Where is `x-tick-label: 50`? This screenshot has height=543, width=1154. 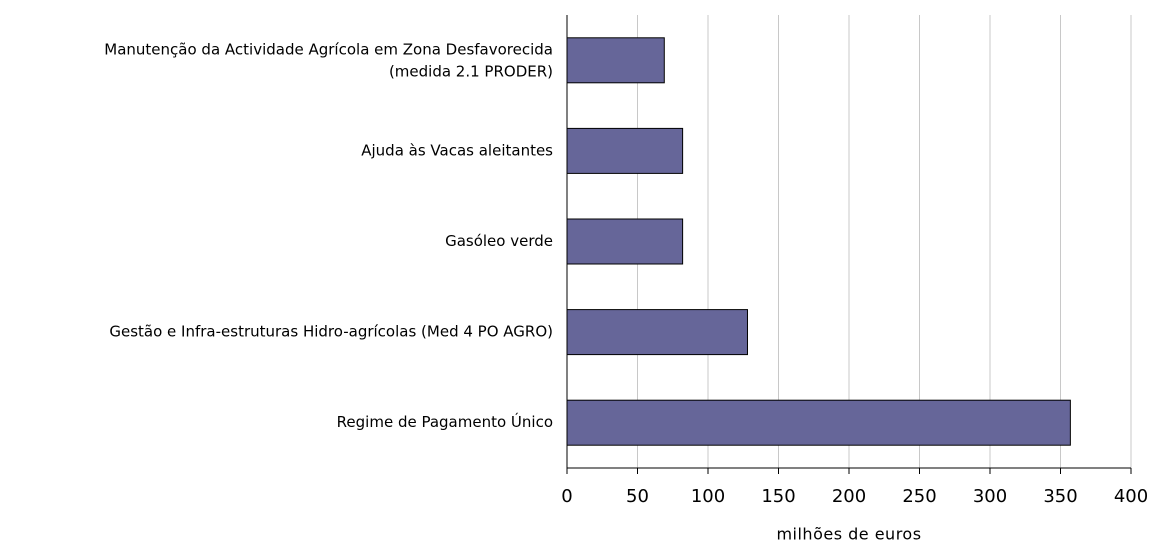
x-tick-label: 50 is located at coordinates (637, 496).